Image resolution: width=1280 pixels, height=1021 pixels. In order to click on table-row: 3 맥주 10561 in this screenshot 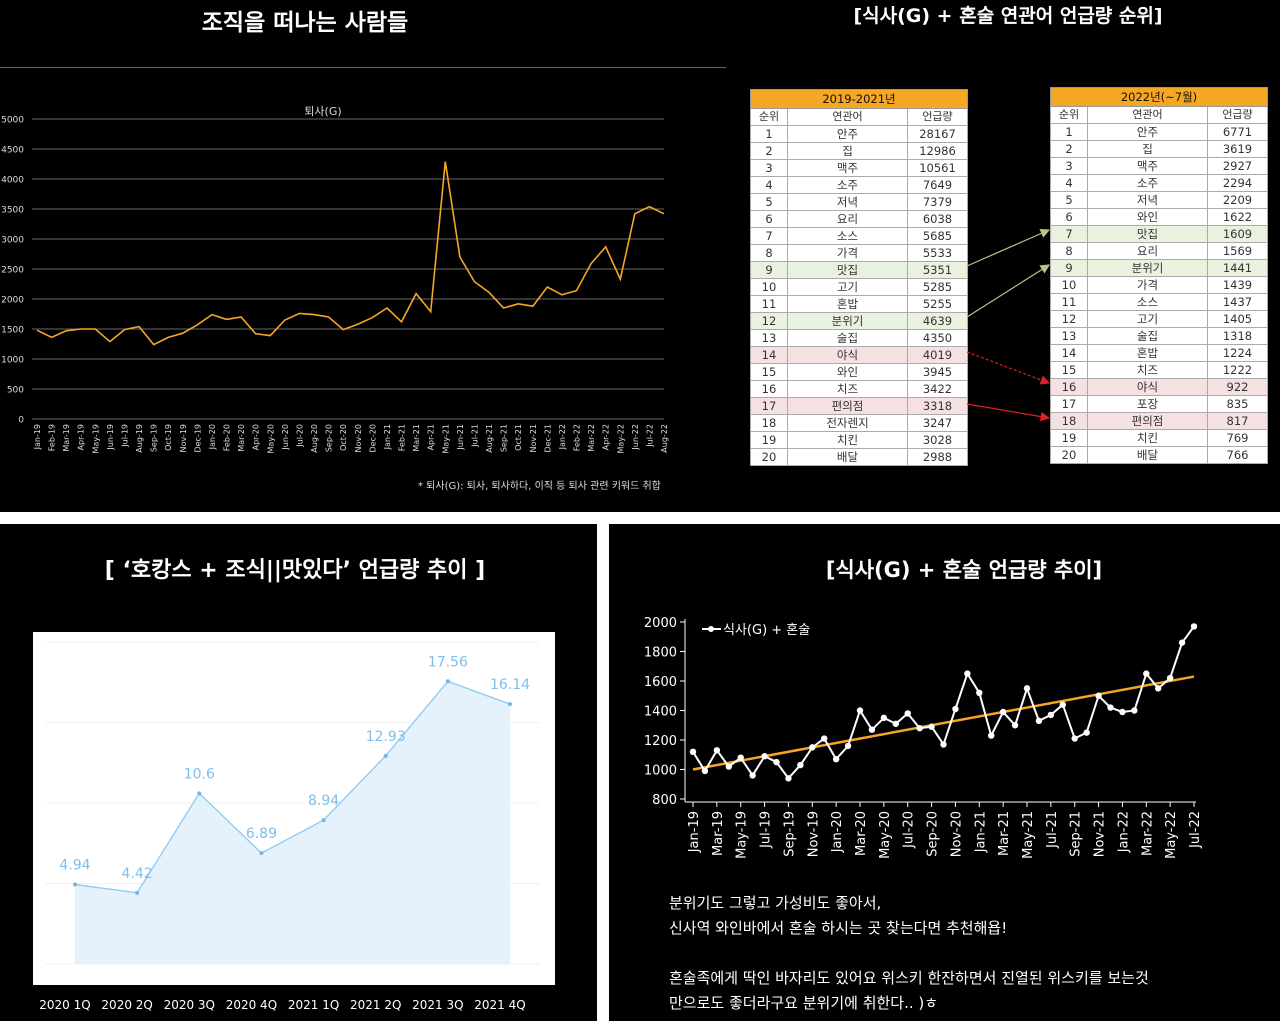, I will do `click(859, 168)`.